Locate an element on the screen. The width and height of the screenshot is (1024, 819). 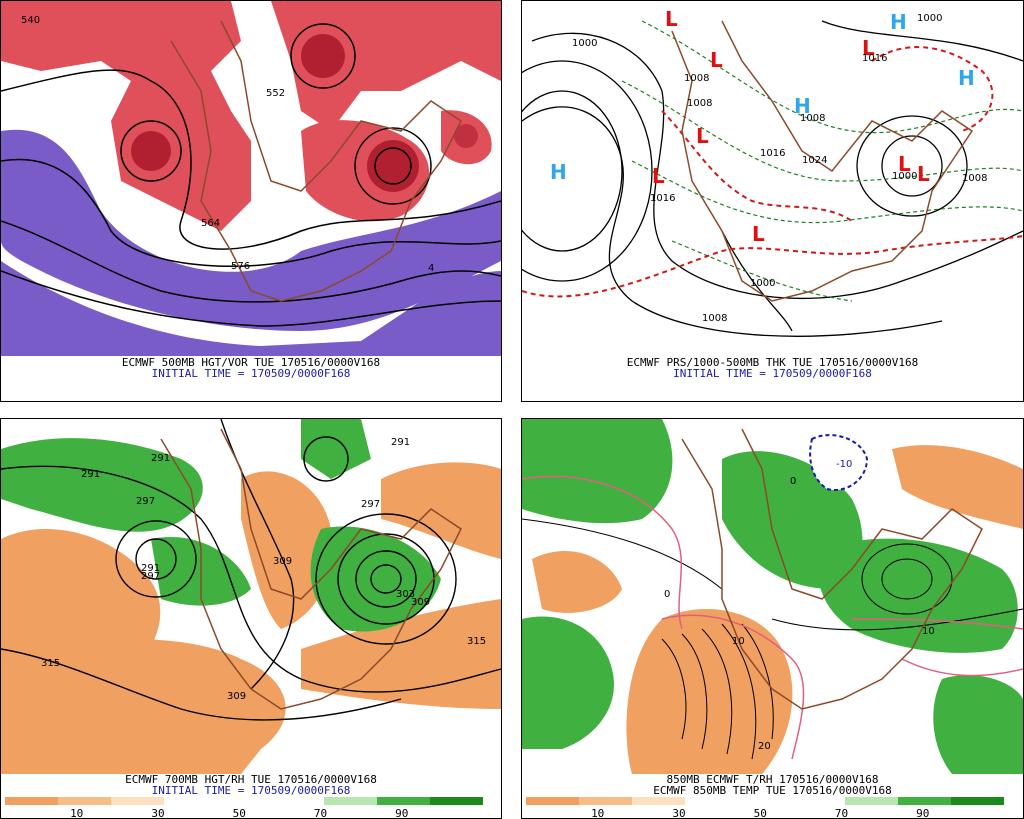
contour-label: 564 is located at coordinates (210, 223).